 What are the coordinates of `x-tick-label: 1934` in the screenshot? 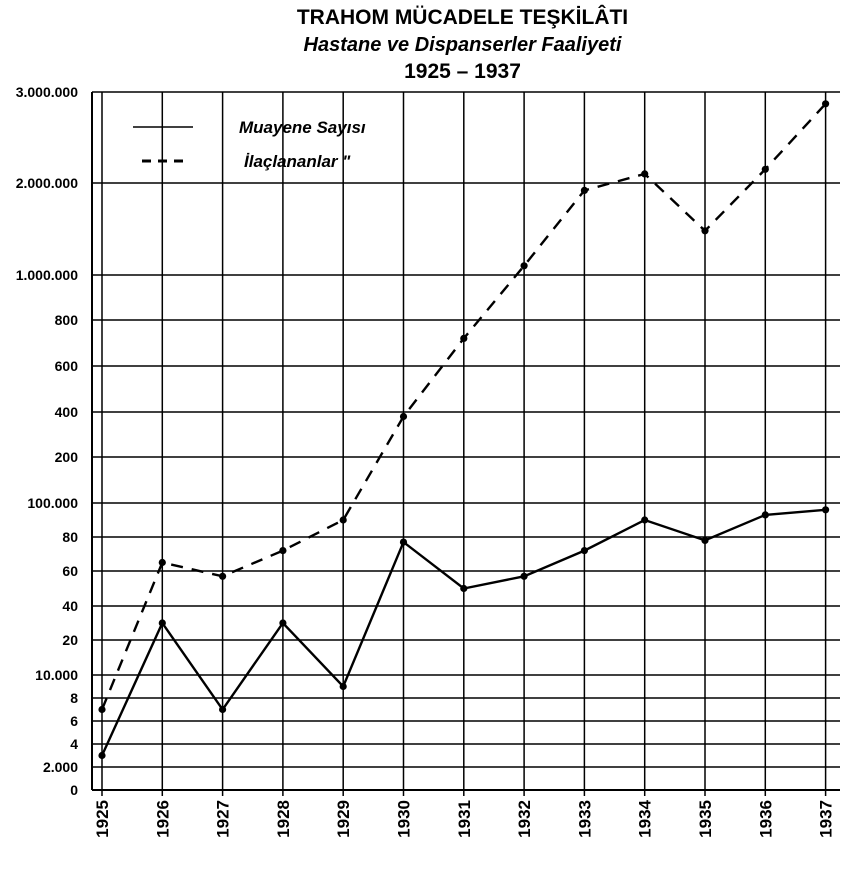 It's located at (645, 818).